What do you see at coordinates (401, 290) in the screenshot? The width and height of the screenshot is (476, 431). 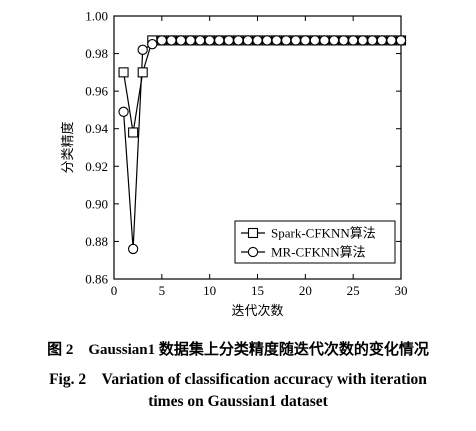 I see `x-tick-label: 30` at bounding box center [401, 290].